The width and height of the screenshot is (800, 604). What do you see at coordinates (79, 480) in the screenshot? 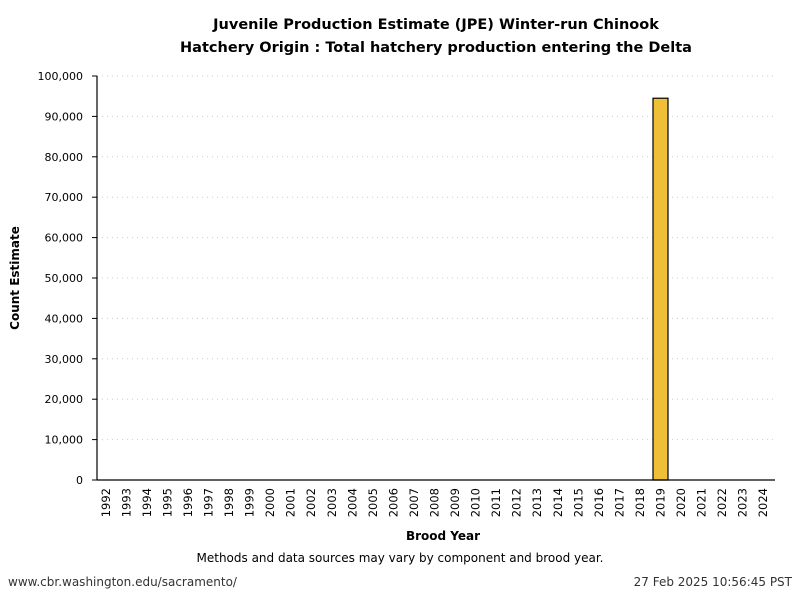
I see `y-tick-label: 0` at bounding box center [79, 480].